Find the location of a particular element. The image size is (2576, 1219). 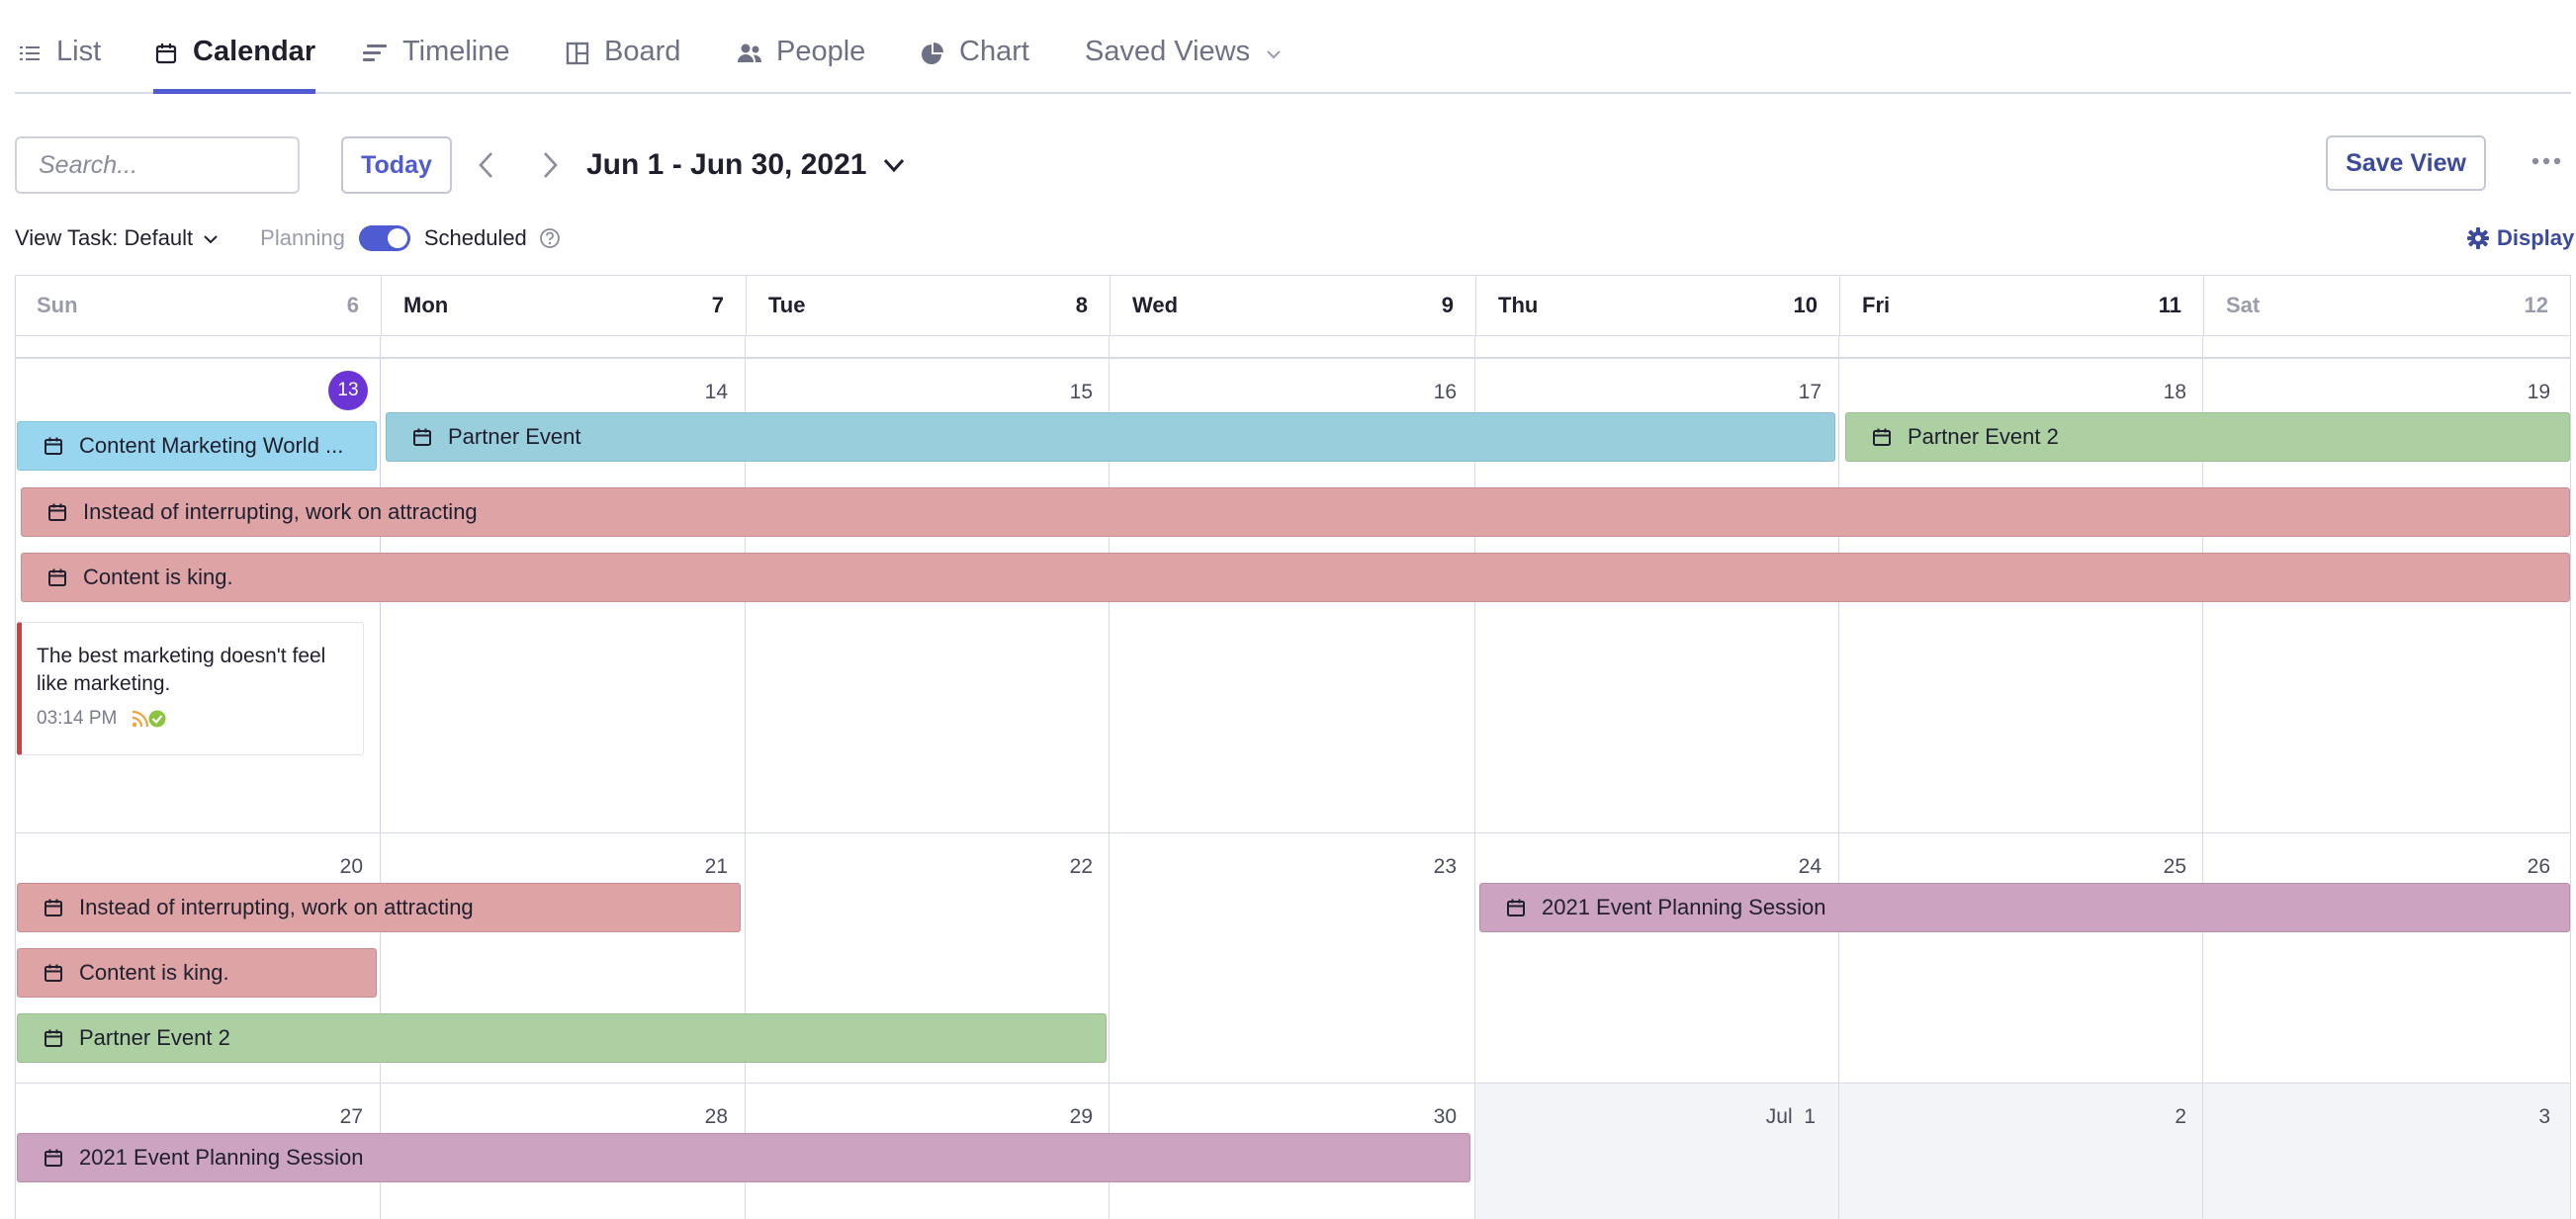

day-number: 17 is located at coordinates (1809, 392).